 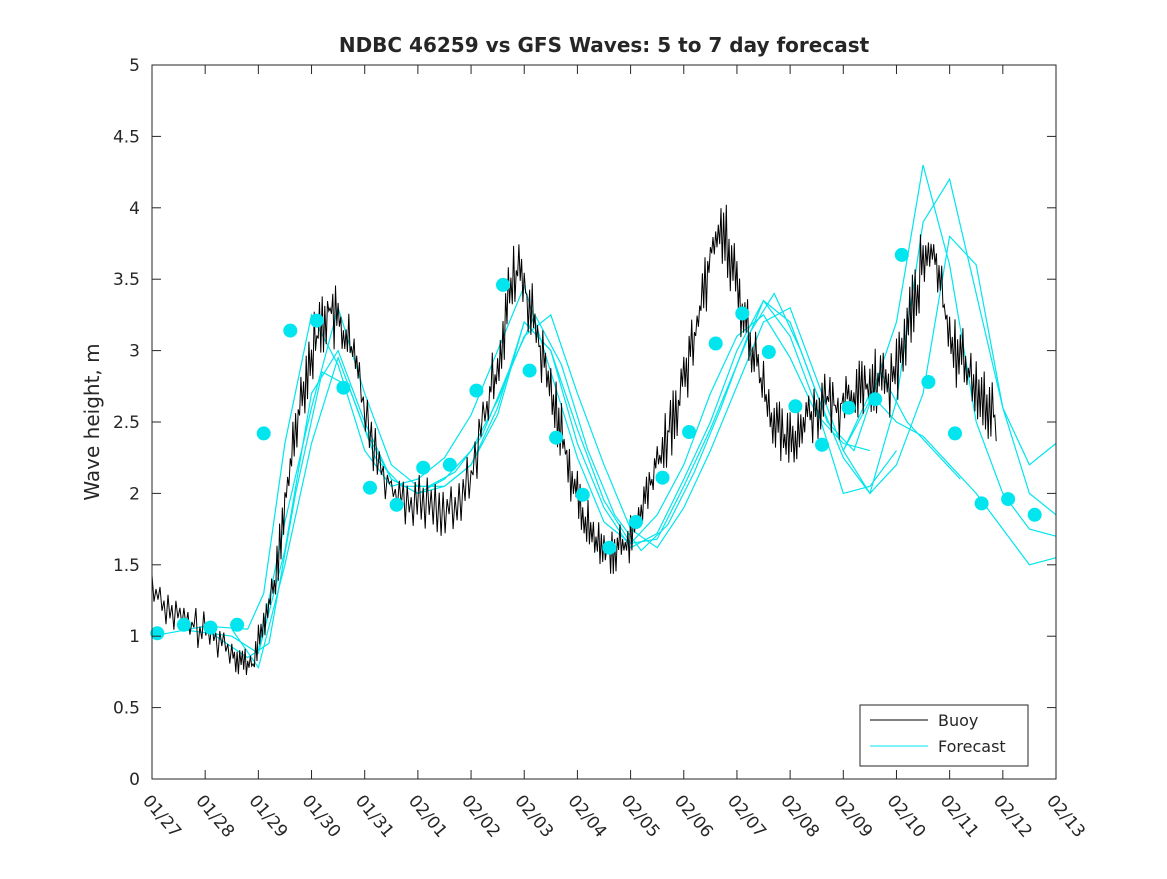 What do you see at coordinates (126, 280) in the screenshot?
I see `y-tick-label: 3.5` at bounding box center [126, 280].